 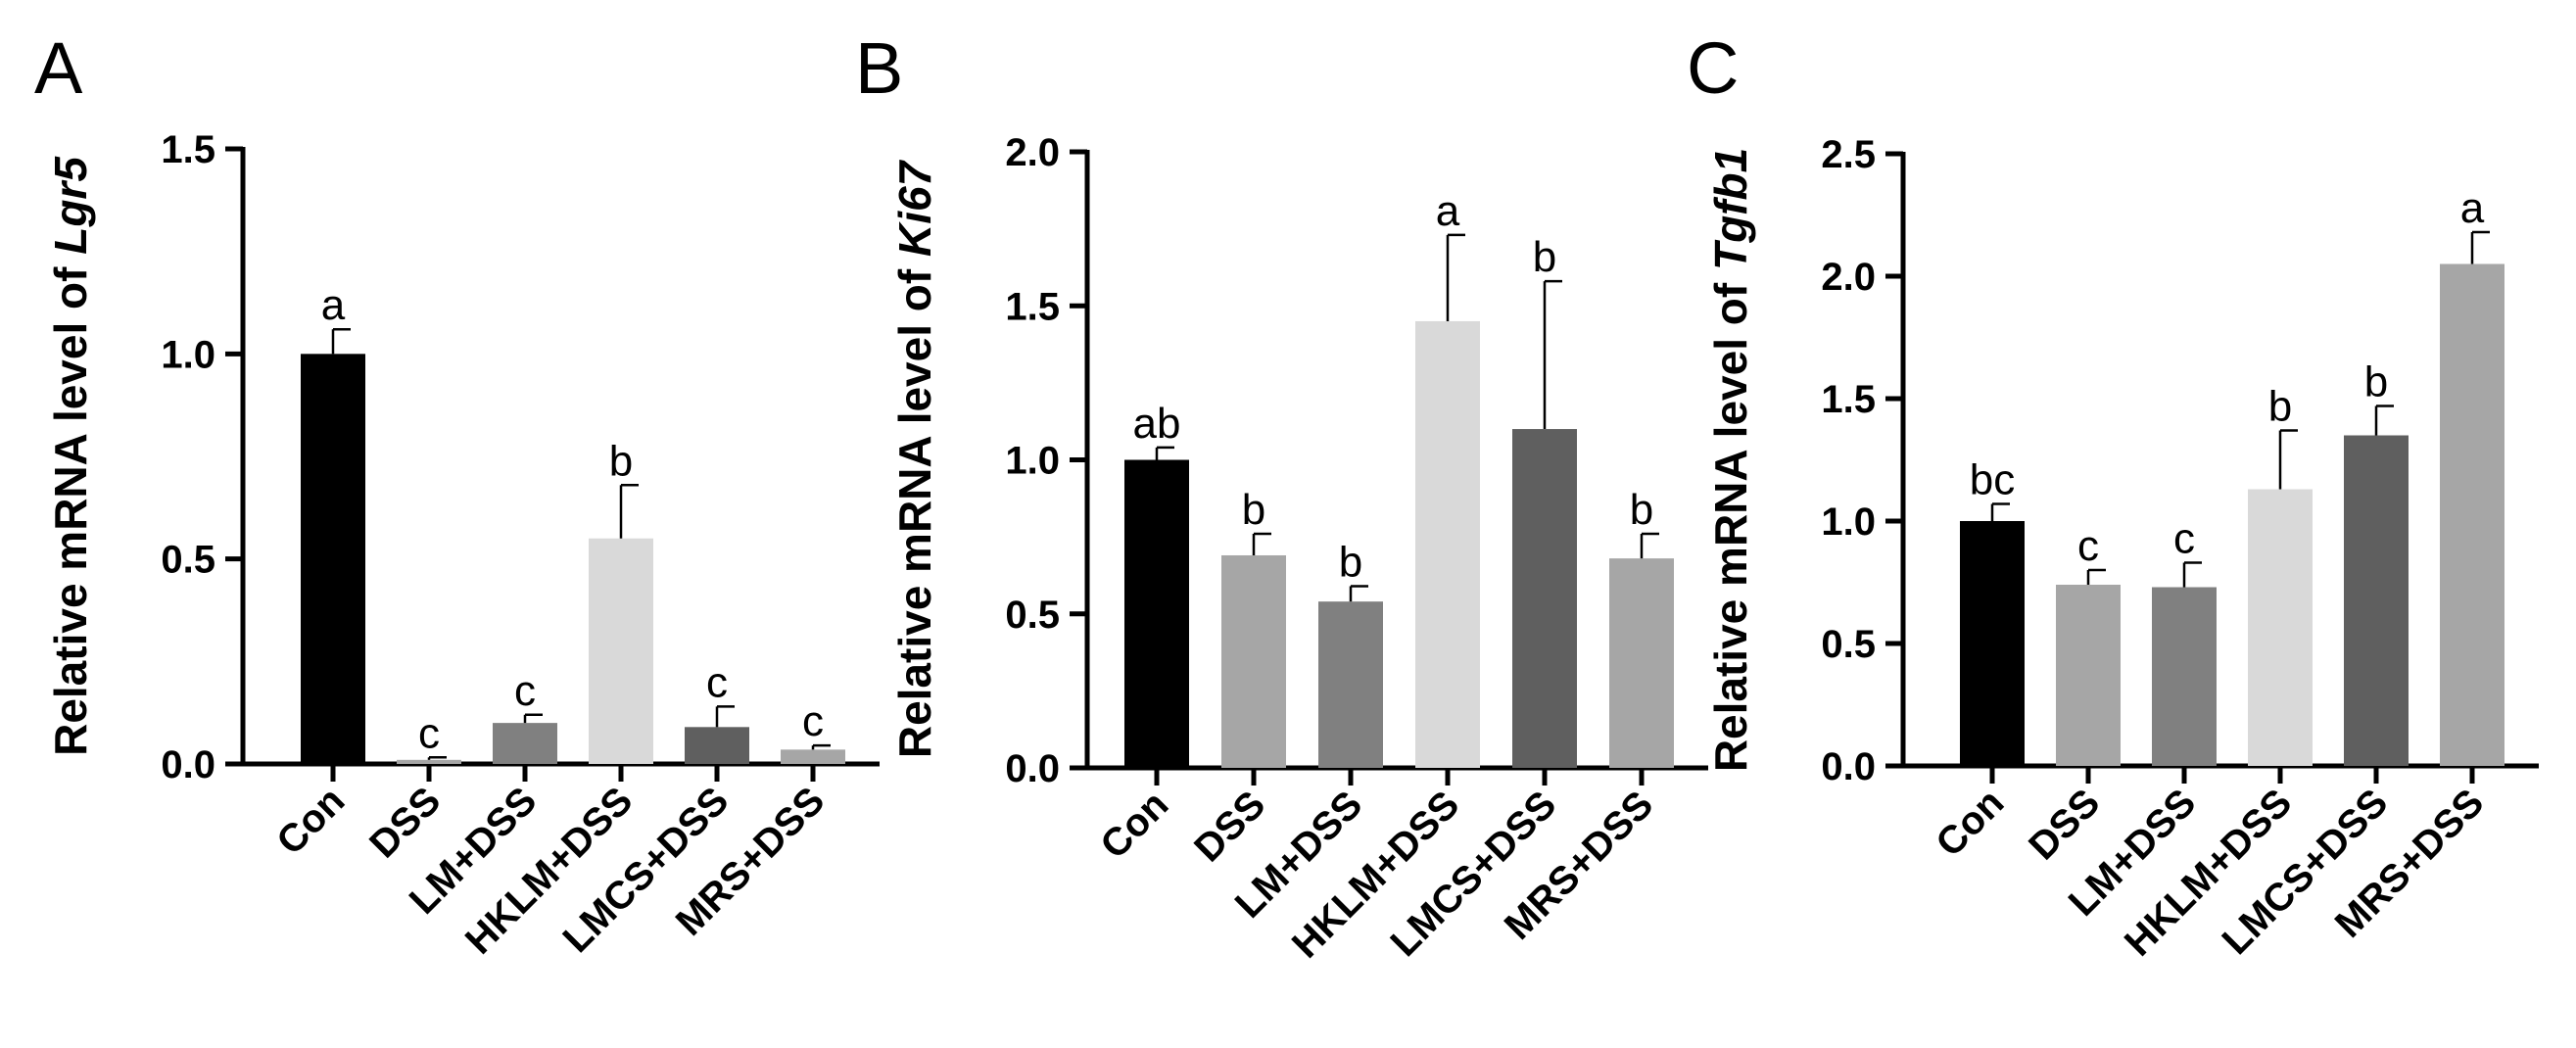 What do you see at coordinates (1992, 480) in the screenshot?
I see `significance-letter: bc` at bounding box center [1992, 480].